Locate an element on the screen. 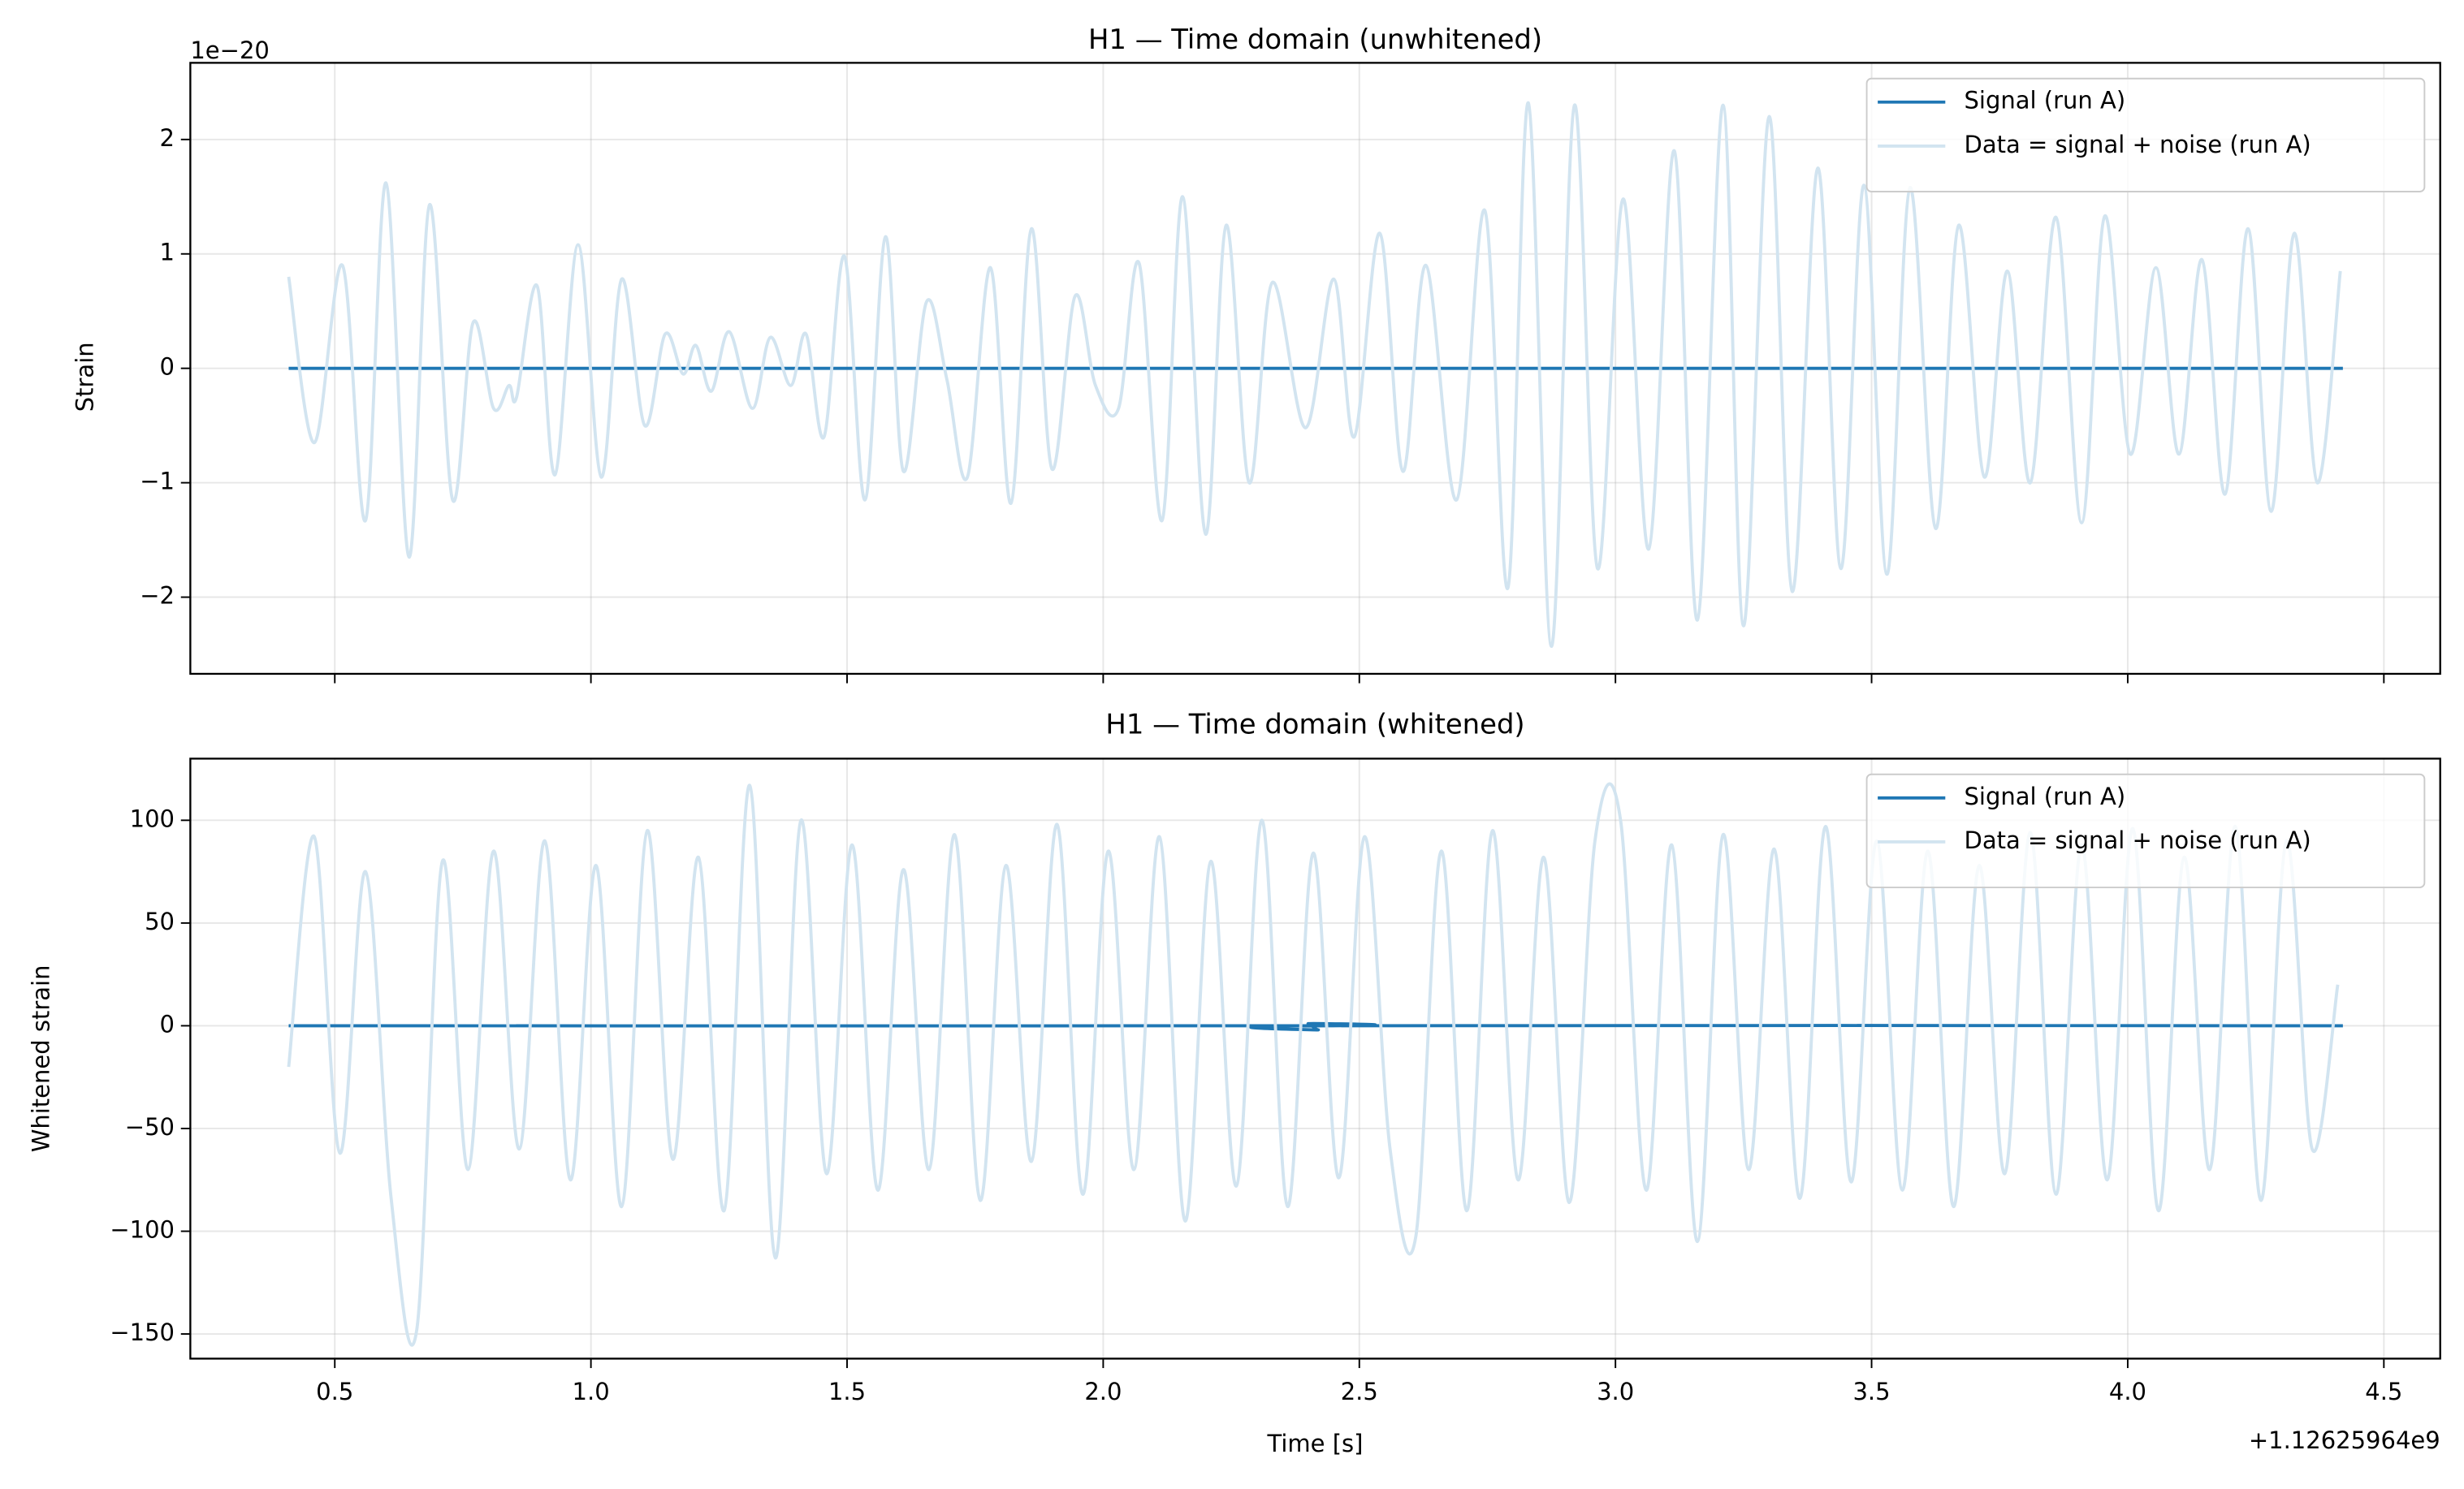 Image resolution: width=2464 pixels, height=1489 pixels. y-tick-label: −100 is located at coordinates (142, 1230).